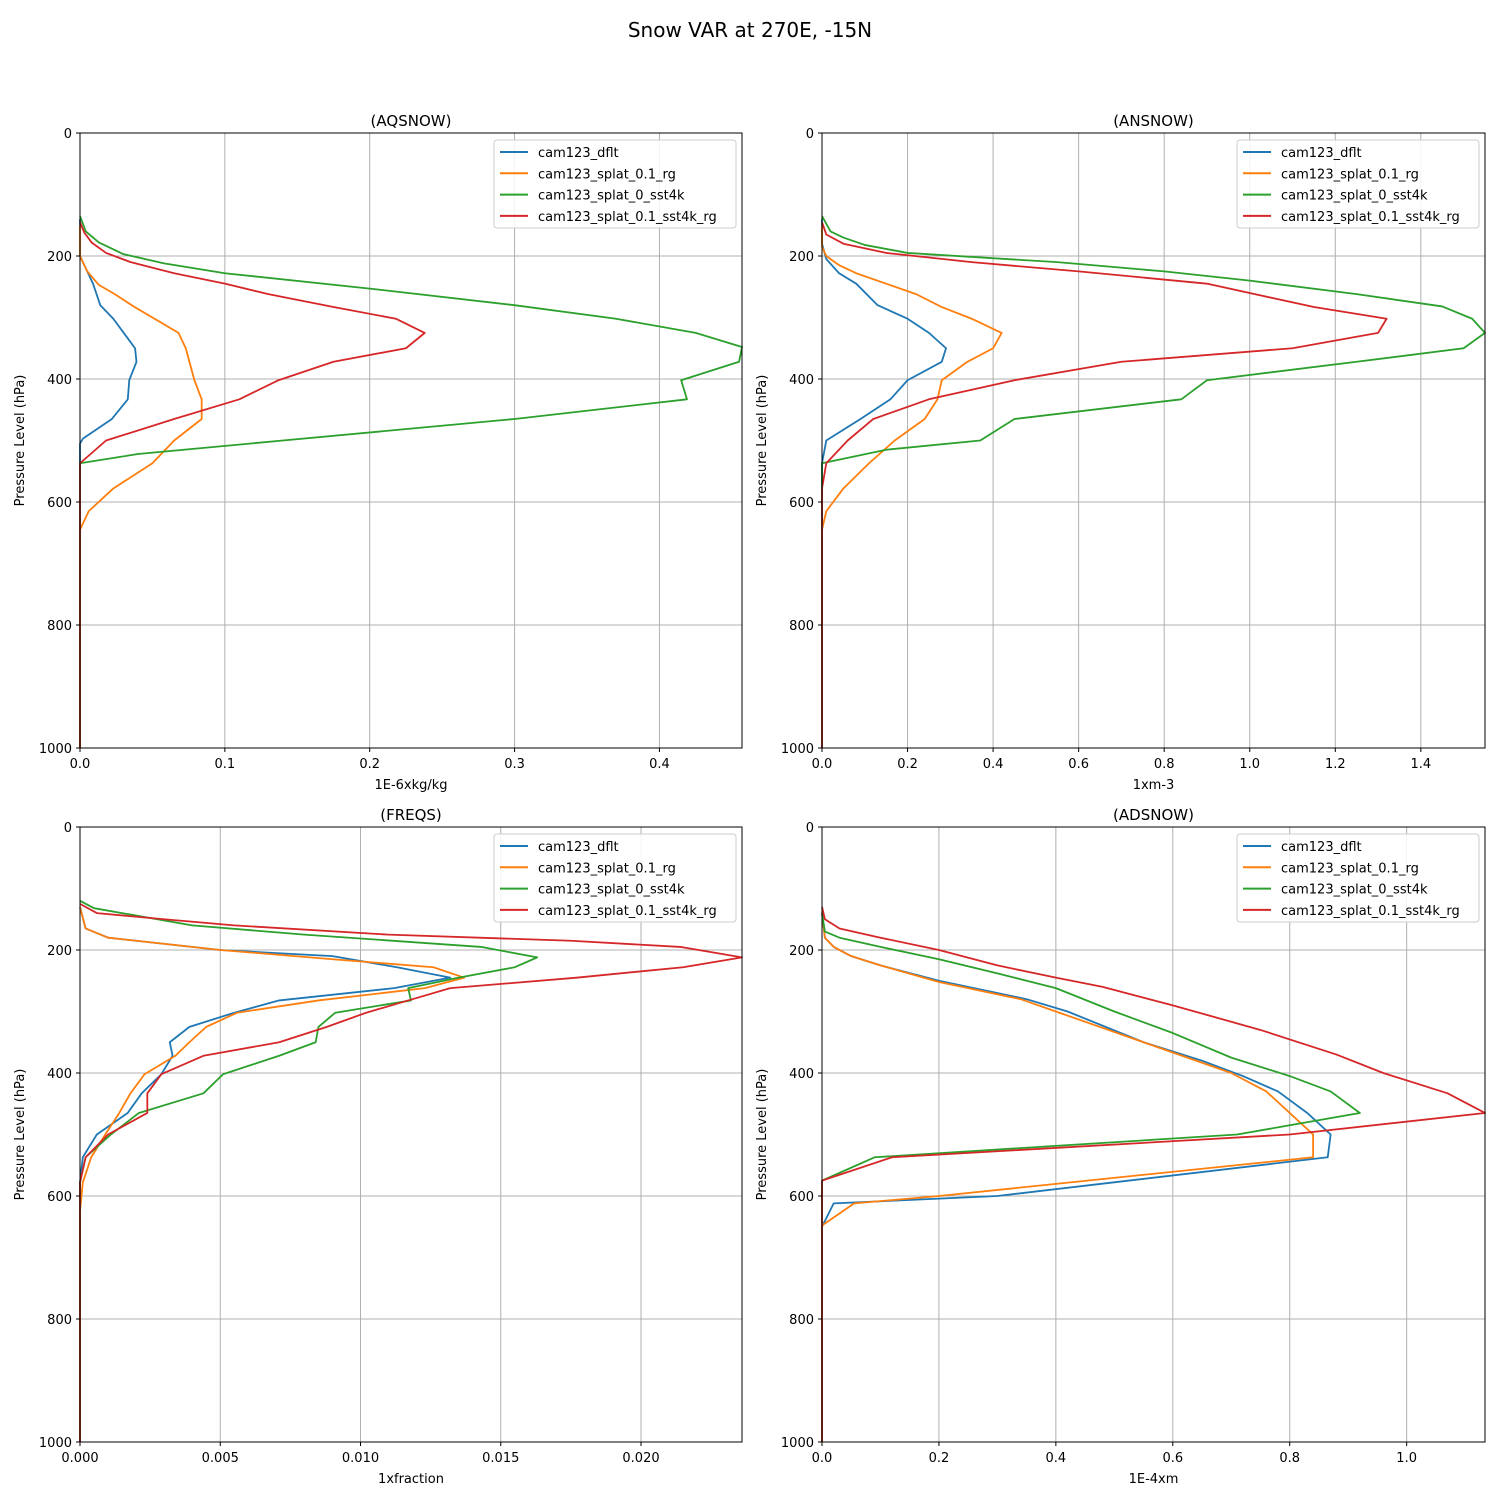 This screenshot has width=1500, height=1500. Describe the element at coordinates (360, 1458) in the screenshot. I see `x-tick-label: 0.010` at that location.